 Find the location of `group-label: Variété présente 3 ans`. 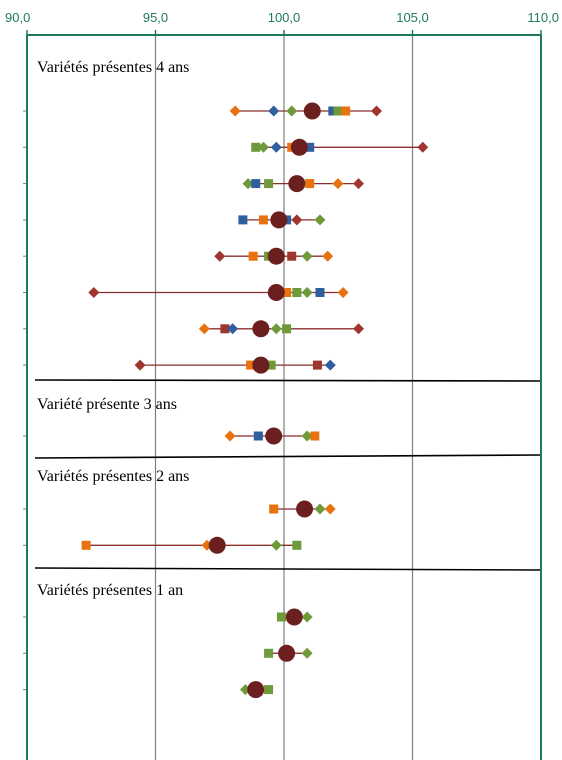

group-label: Variété présente 3 ans is located at coordinates (107, 404).